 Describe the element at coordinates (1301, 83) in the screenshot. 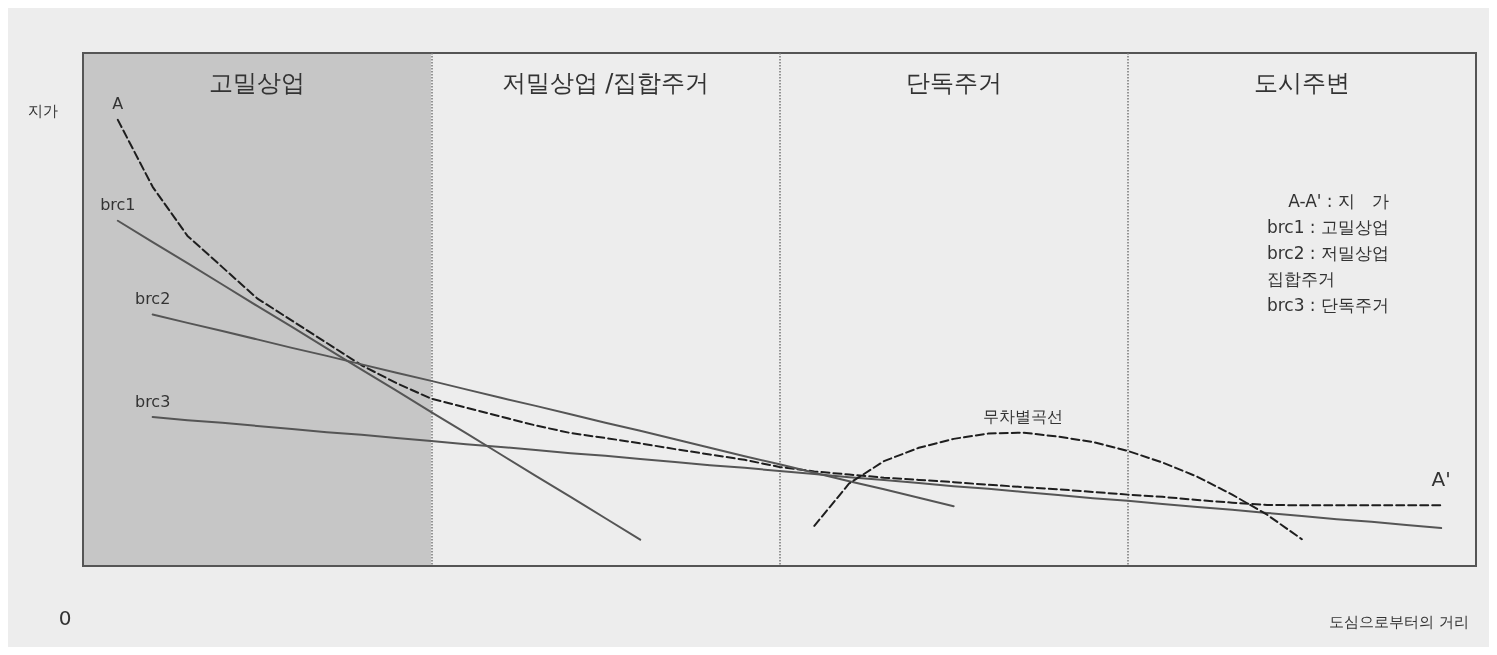

I see `text: 도시주변` at that location.